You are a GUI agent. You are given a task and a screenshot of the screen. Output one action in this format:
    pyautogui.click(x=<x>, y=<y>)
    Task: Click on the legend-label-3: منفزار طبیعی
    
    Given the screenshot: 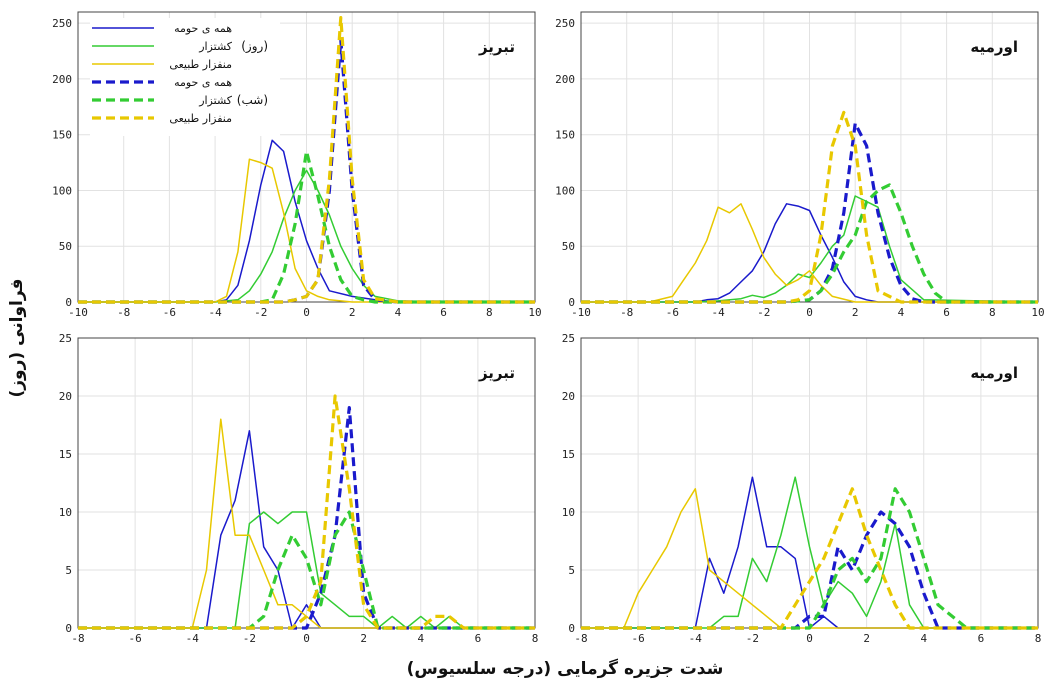 What is the action you would take?
    pyautogui.click(x=200, y=64)
    